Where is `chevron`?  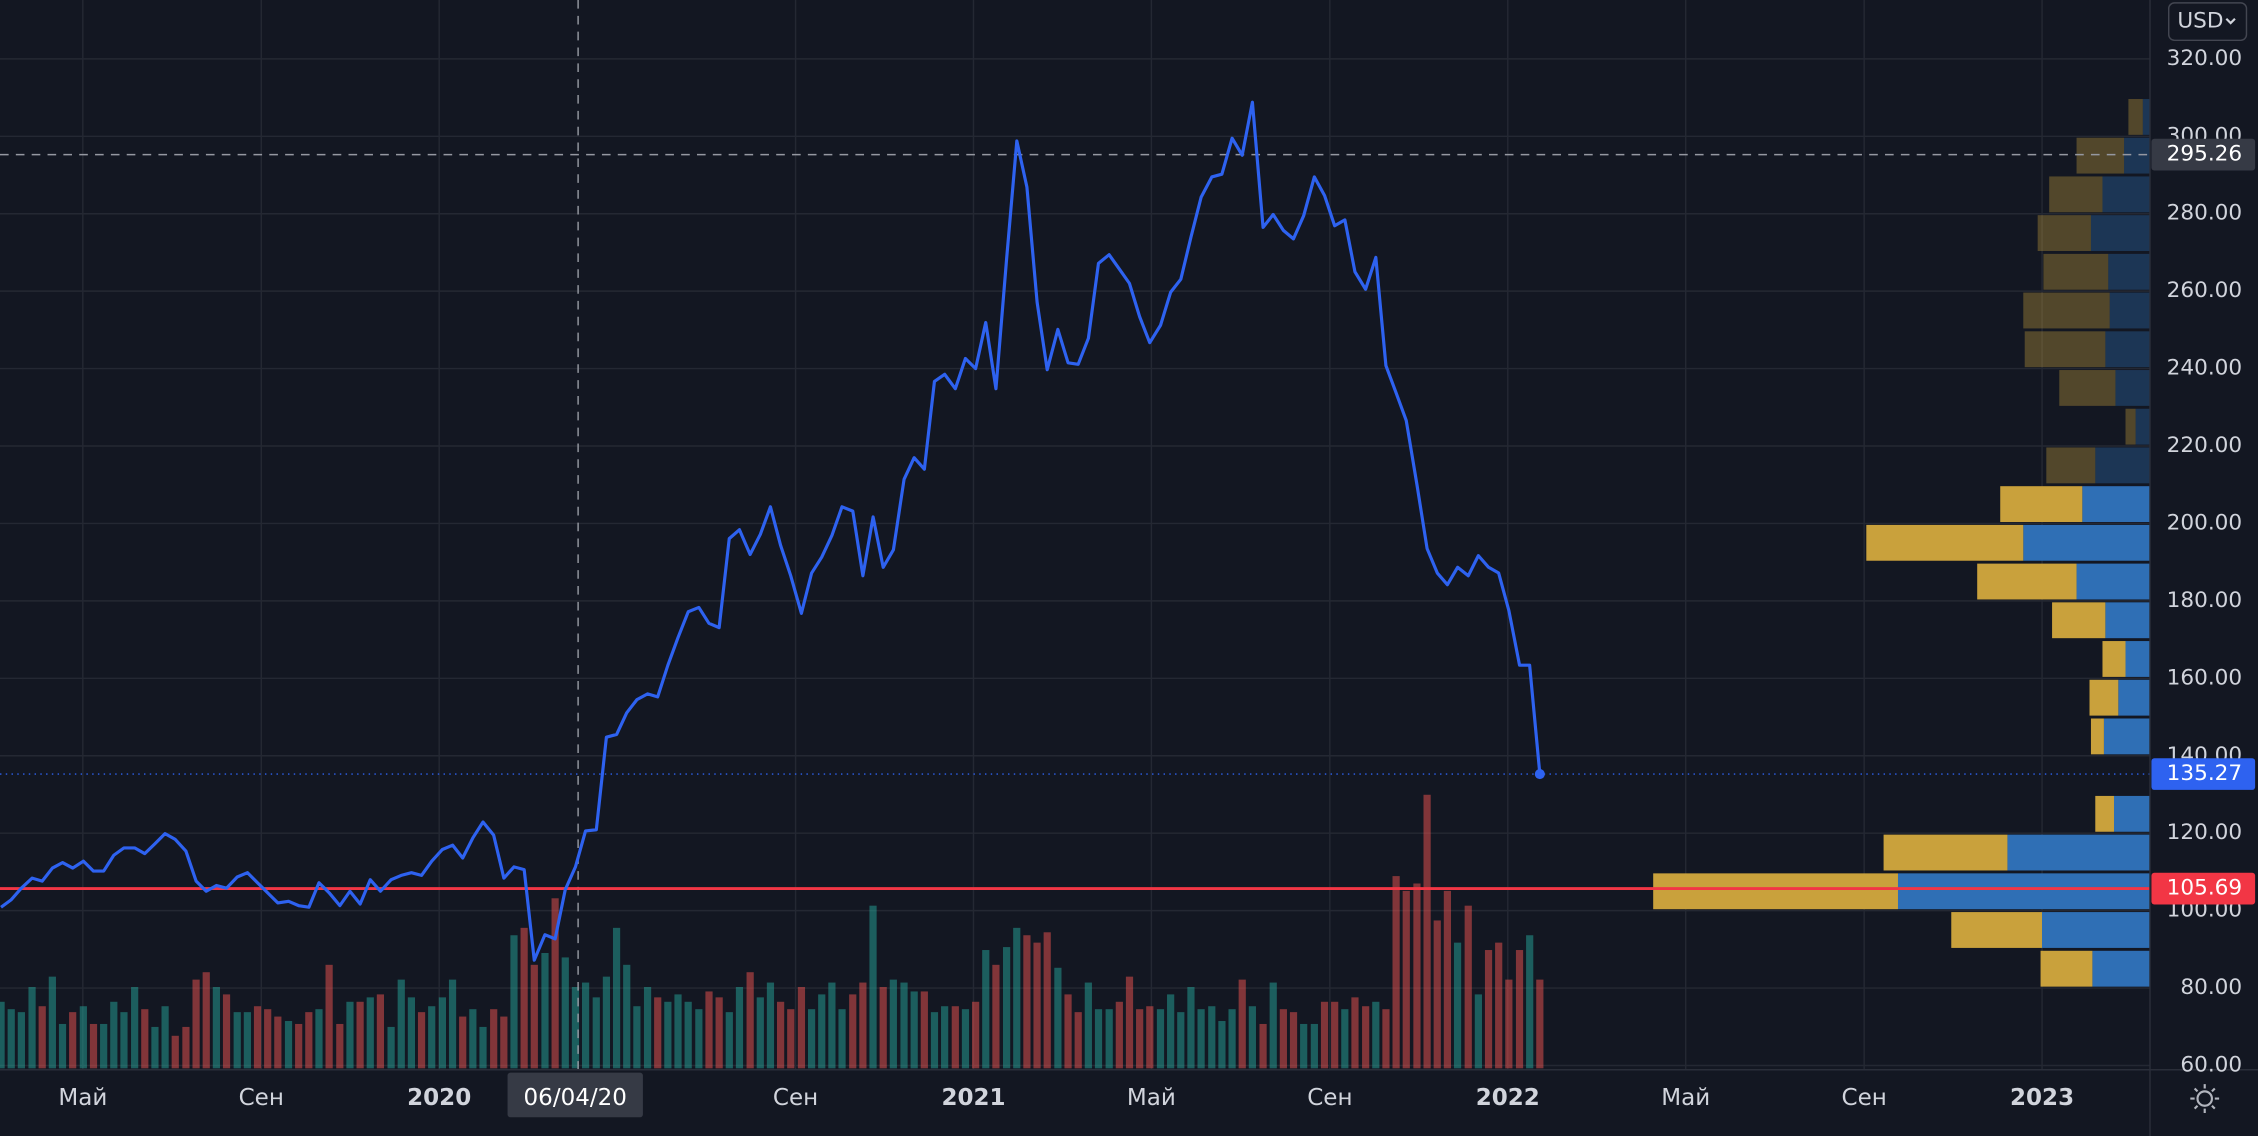
chevron is located at coordinates (2230, 21).